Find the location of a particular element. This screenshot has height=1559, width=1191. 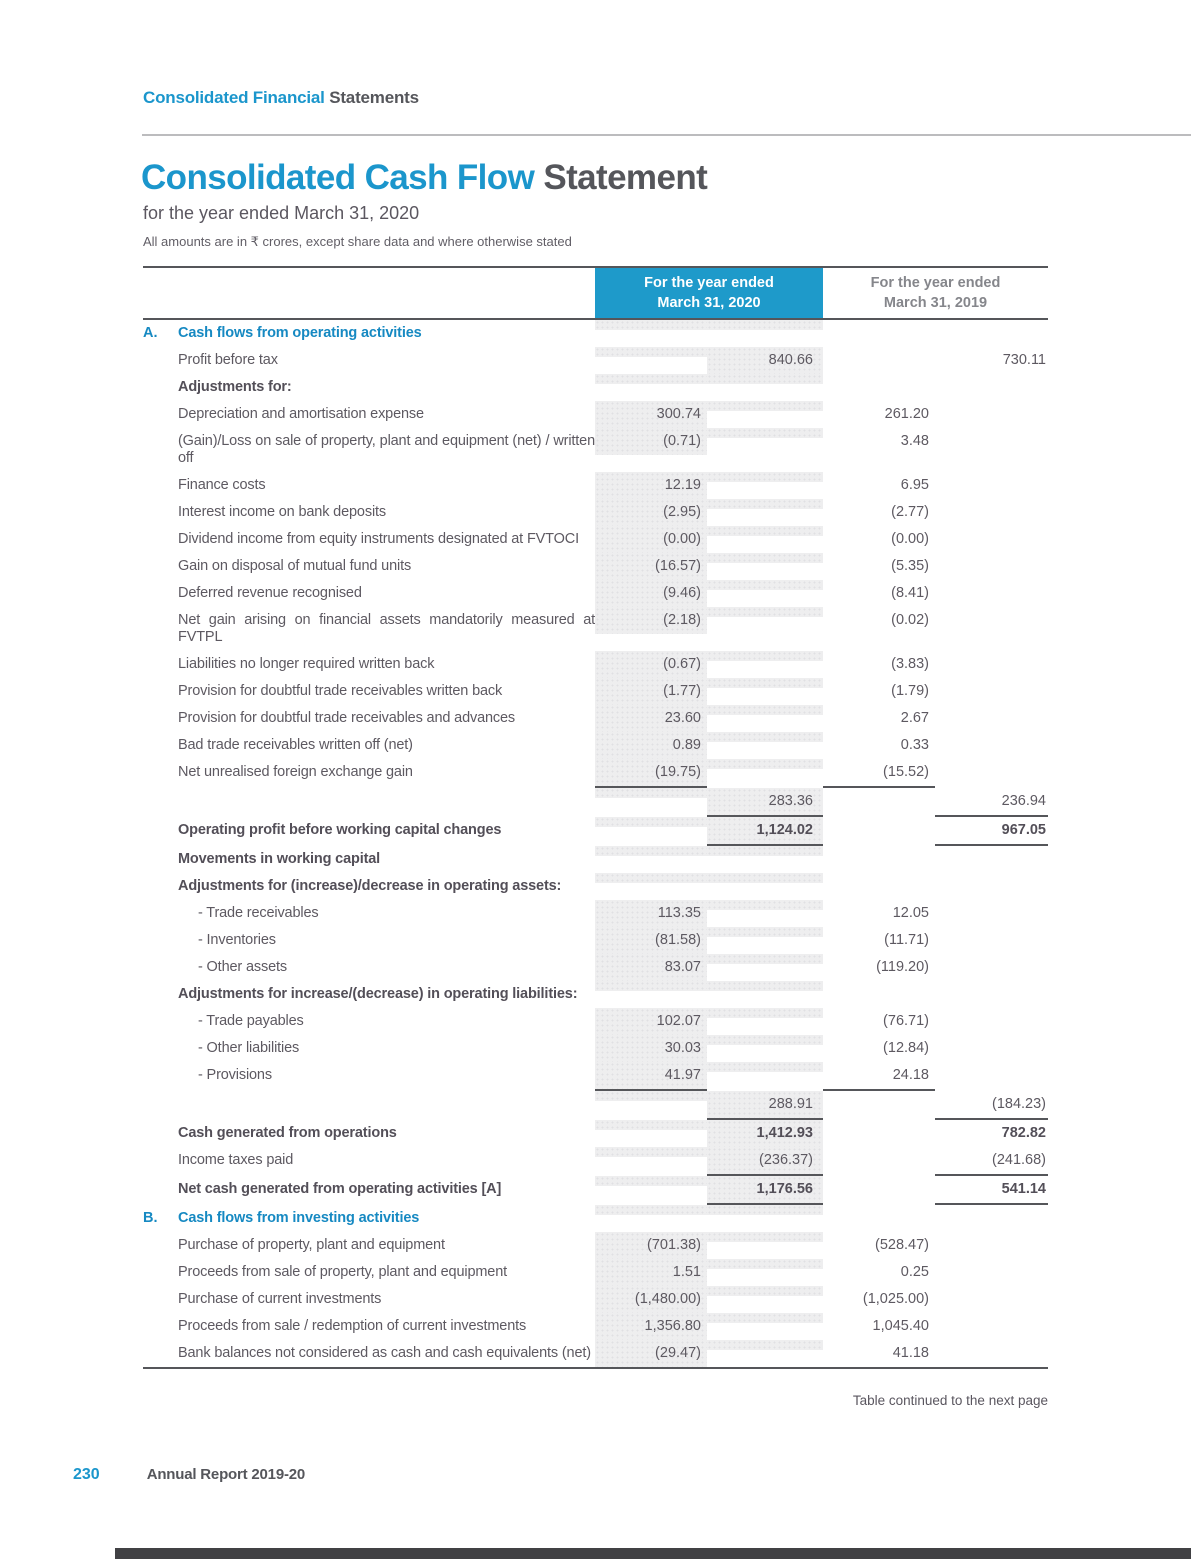

value-2019-total: (241.68) is located at coordinates (991, 1161).